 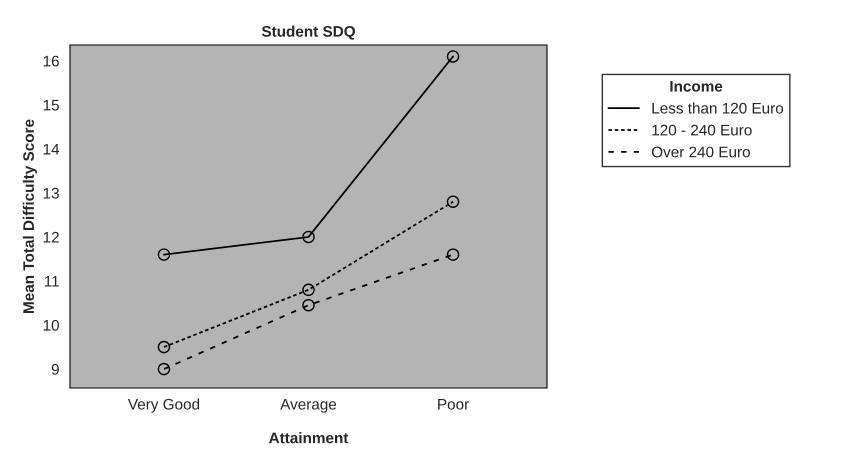 What do you see at coordinates (55, 369) in the screenshot?
I see `y-tick-label: 9` at bounding box center [55, 369].